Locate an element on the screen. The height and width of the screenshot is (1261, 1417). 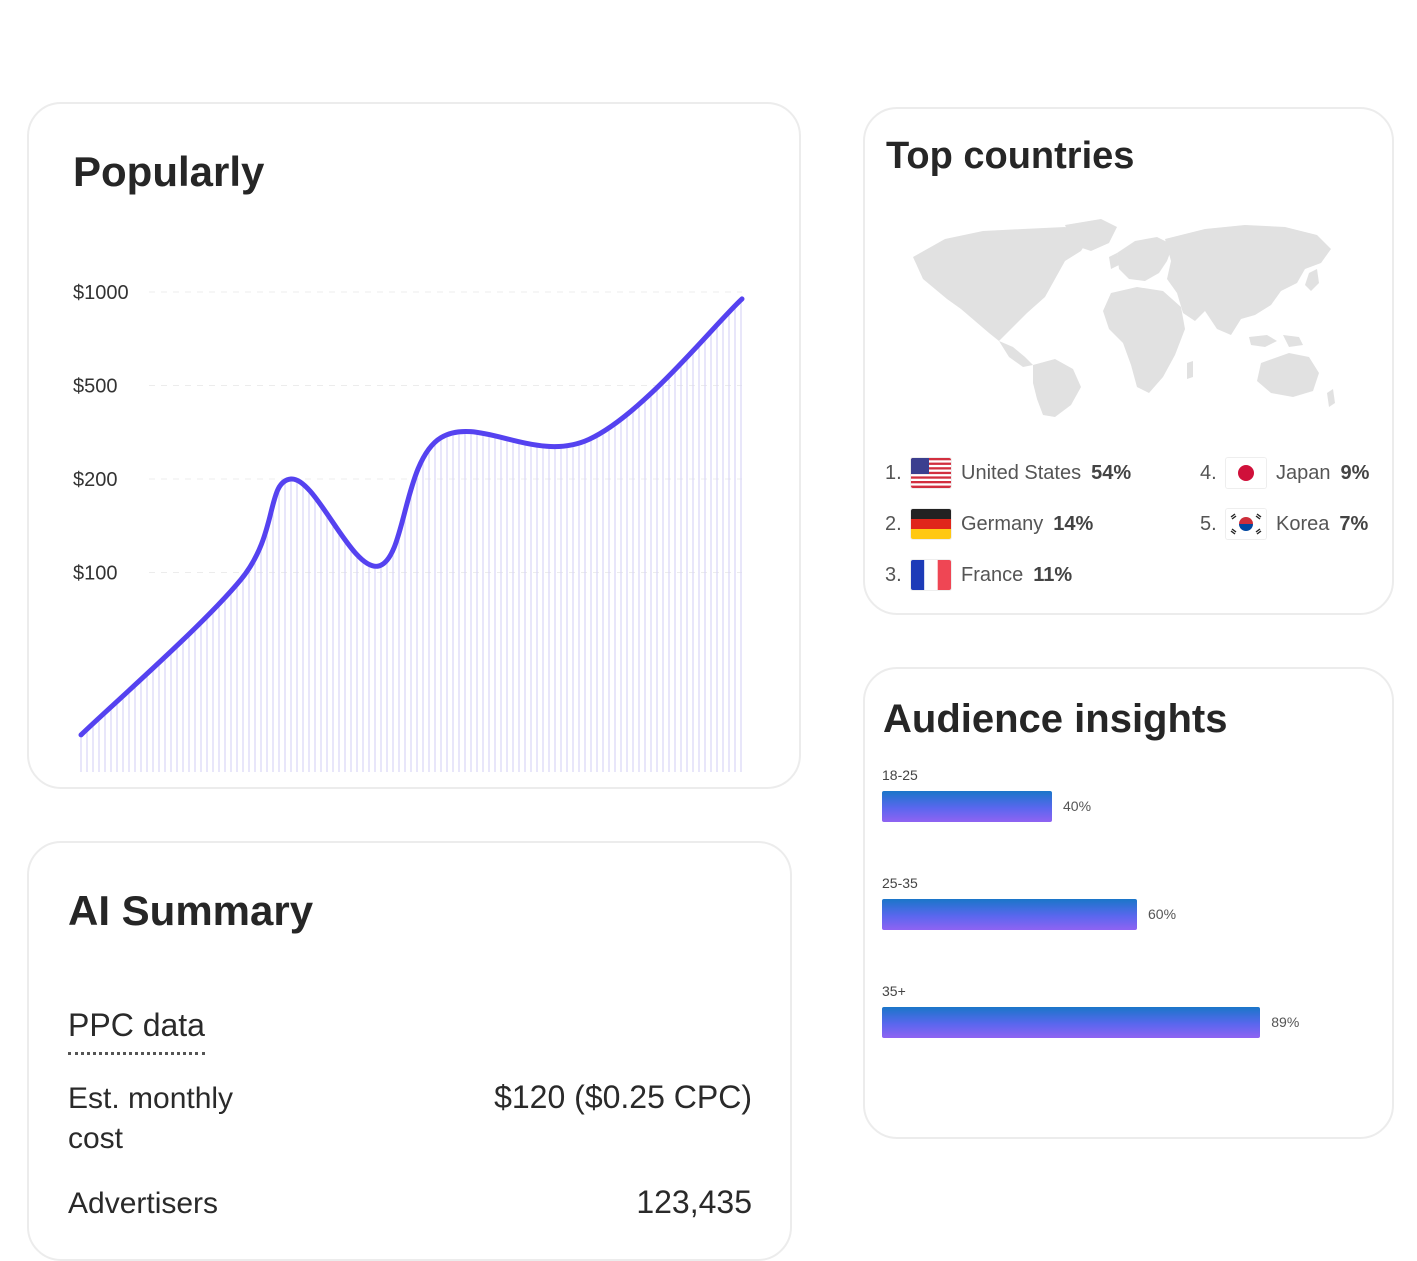
country-percent: 7% is located at coordinates (1354, 523).